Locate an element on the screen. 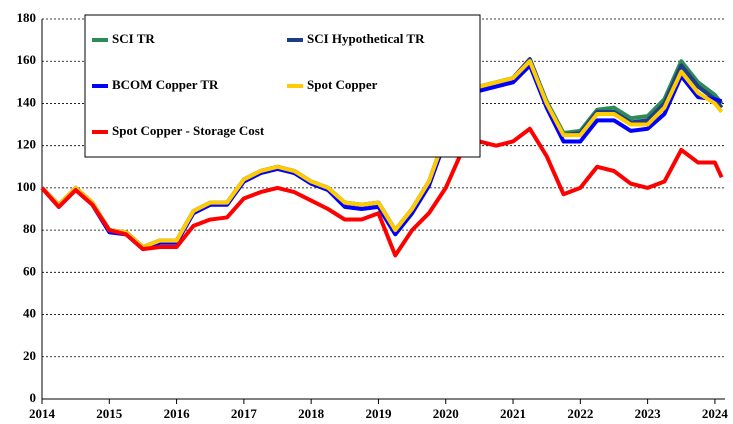 The width and height of the screenshot is (733, 424). x-tick-label: 2017 is located at coordinates (244, 413).